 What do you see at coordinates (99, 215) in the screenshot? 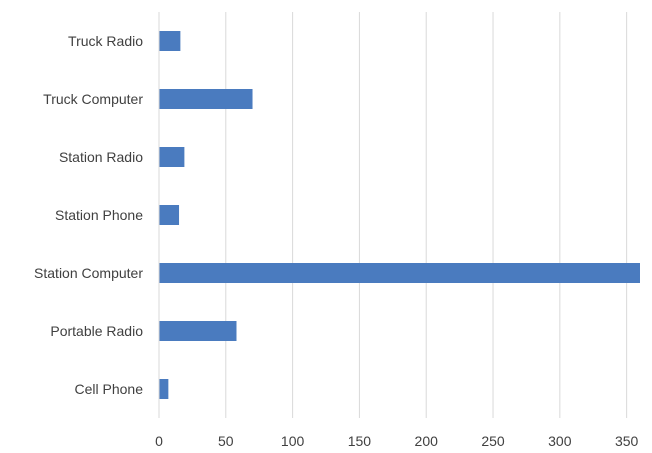
I see `category-label: Station Phone` at bounding box center [99, 215].